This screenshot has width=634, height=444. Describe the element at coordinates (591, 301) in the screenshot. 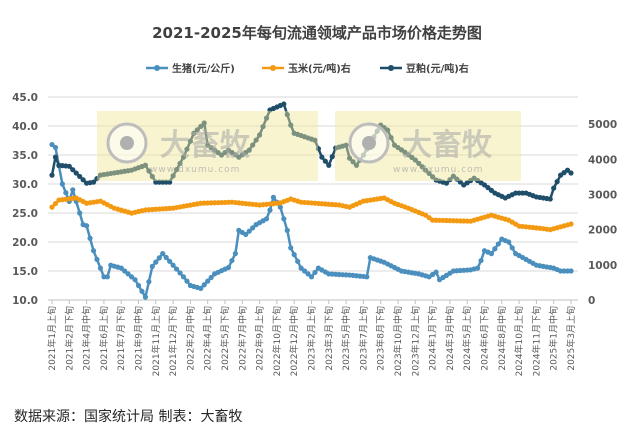

I see `right-tick-label: 0` at that location.